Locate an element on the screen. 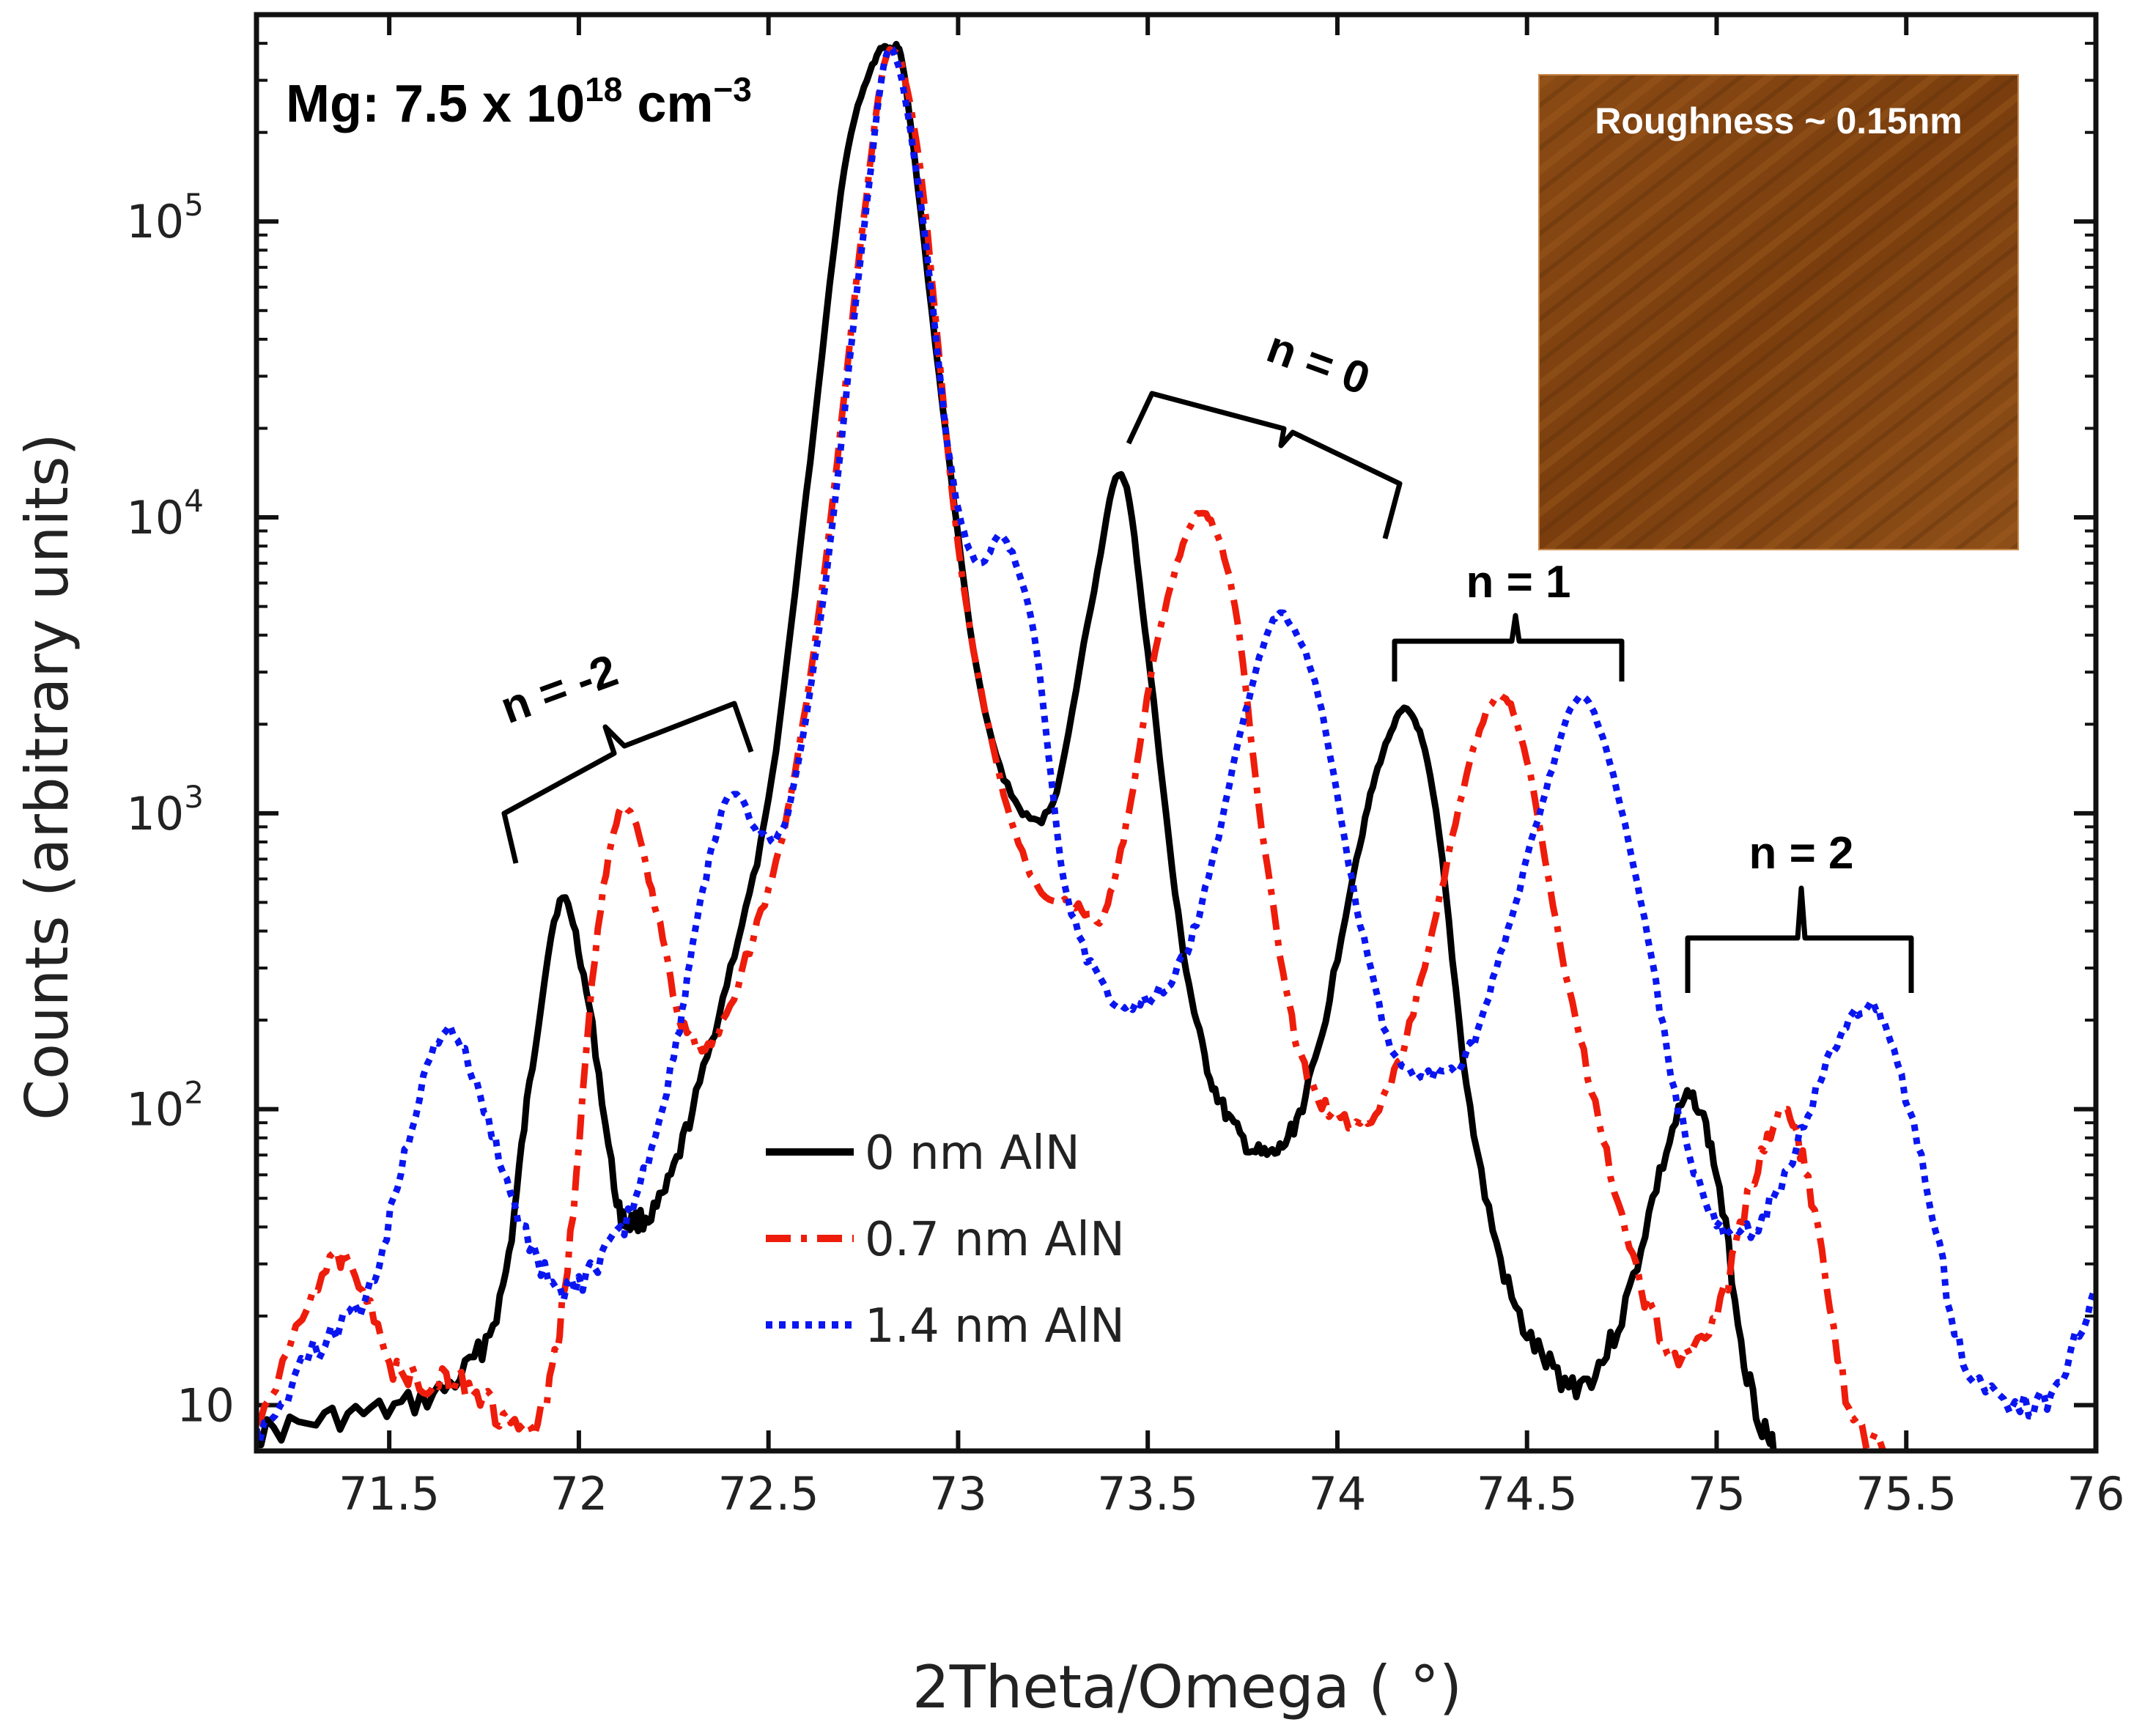 This screenshot has width=2134, height=1736. afm-texture is located at coordinates (1778, 312).